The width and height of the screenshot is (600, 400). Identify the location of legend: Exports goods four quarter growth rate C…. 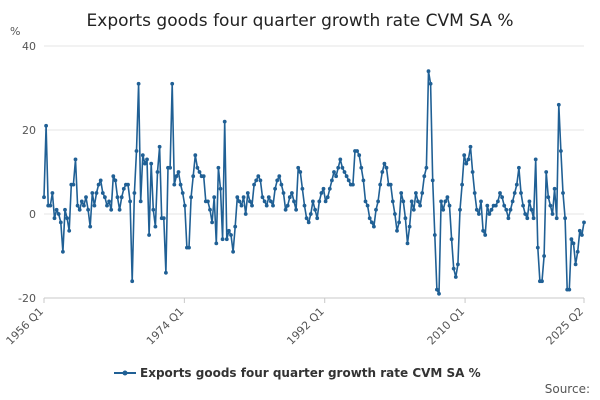
(297, 373).